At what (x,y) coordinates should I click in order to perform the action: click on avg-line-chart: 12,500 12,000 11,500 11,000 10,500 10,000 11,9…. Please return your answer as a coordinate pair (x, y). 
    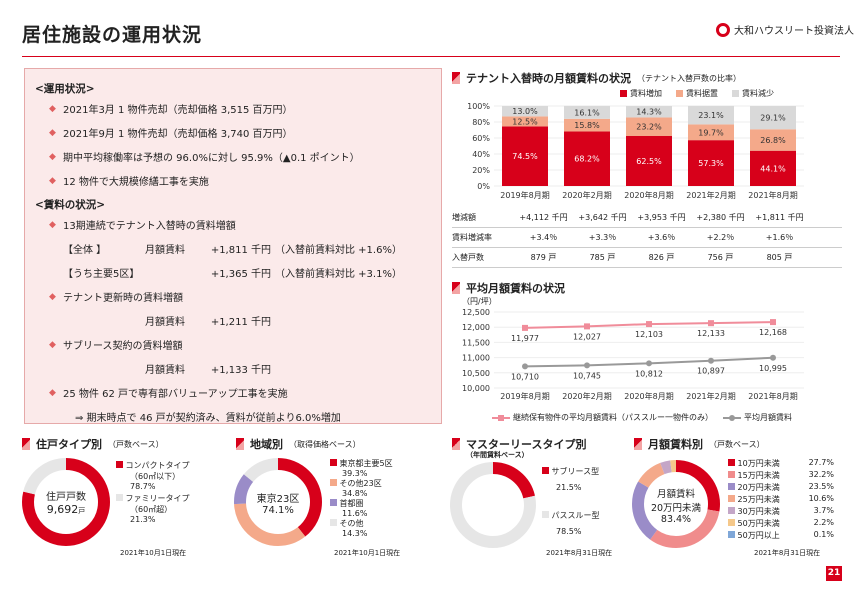
    Looking at the image, I should click on (633, 354).